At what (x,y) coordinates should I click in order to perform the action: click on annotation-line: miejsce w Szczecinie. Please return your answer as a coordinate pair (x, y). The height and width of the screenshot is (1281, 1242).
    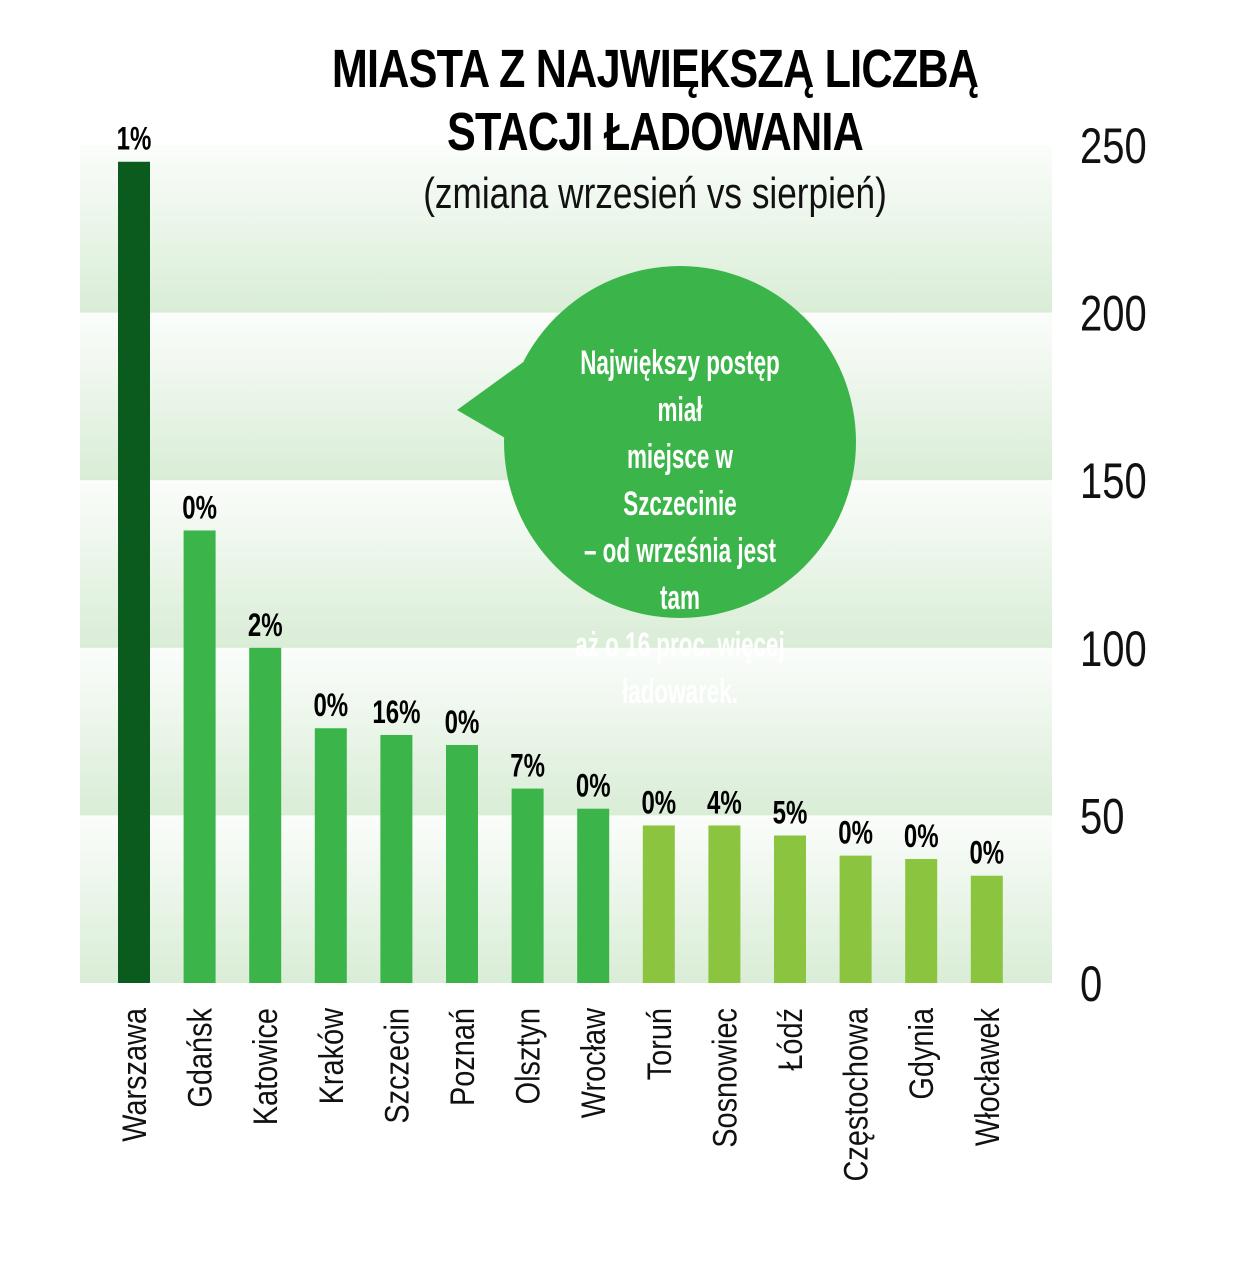
    Looking at the image, I should click on (680, 480).